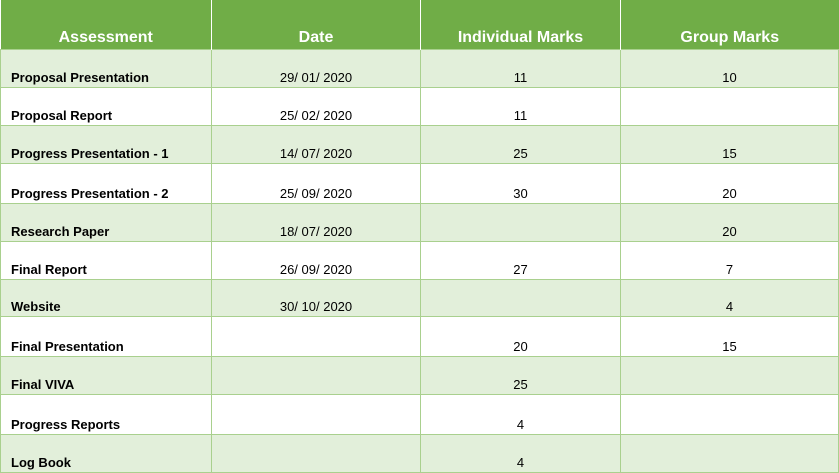 This screenshot has height=473, width=839. Describe the element at coordinates (729, 298) in the screenshot. I see `group-marks-cell: 4` at that location.